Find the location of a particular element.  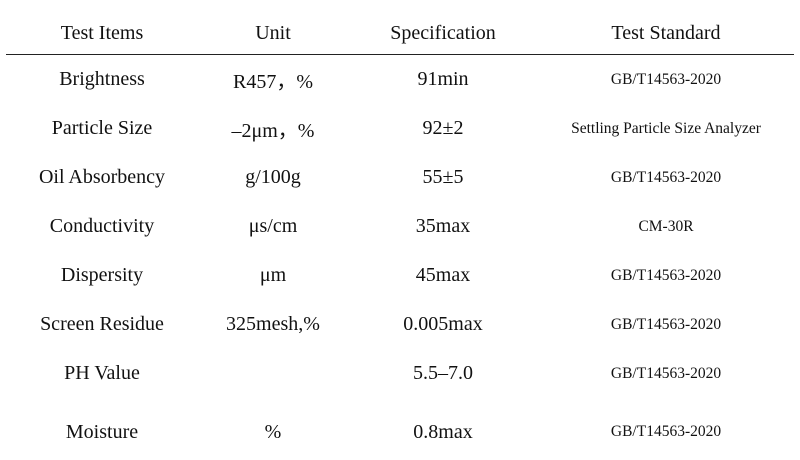

specification-cell: 91min is located at coordinates (443, 79).